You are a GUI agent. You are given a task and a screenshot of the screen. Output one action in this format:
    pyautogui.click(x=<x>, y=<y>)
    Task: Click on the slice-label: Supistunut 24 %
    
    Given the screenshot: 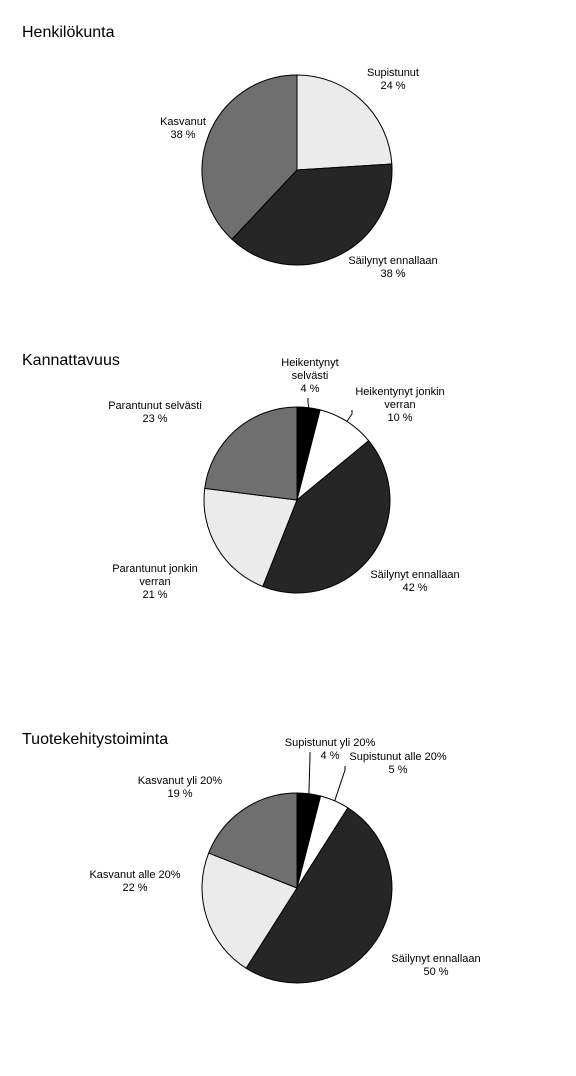 What is the action you would take?
    pyautogui.click(x=393, y=80)
    